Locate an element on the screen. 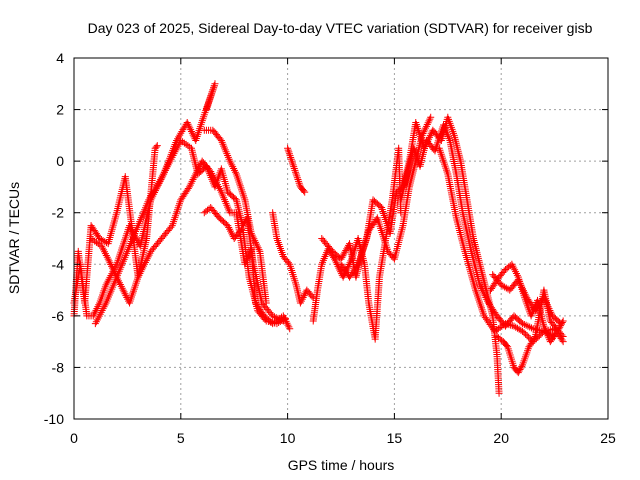  y-tick-label: -2 is located at coordinates (58, 213).